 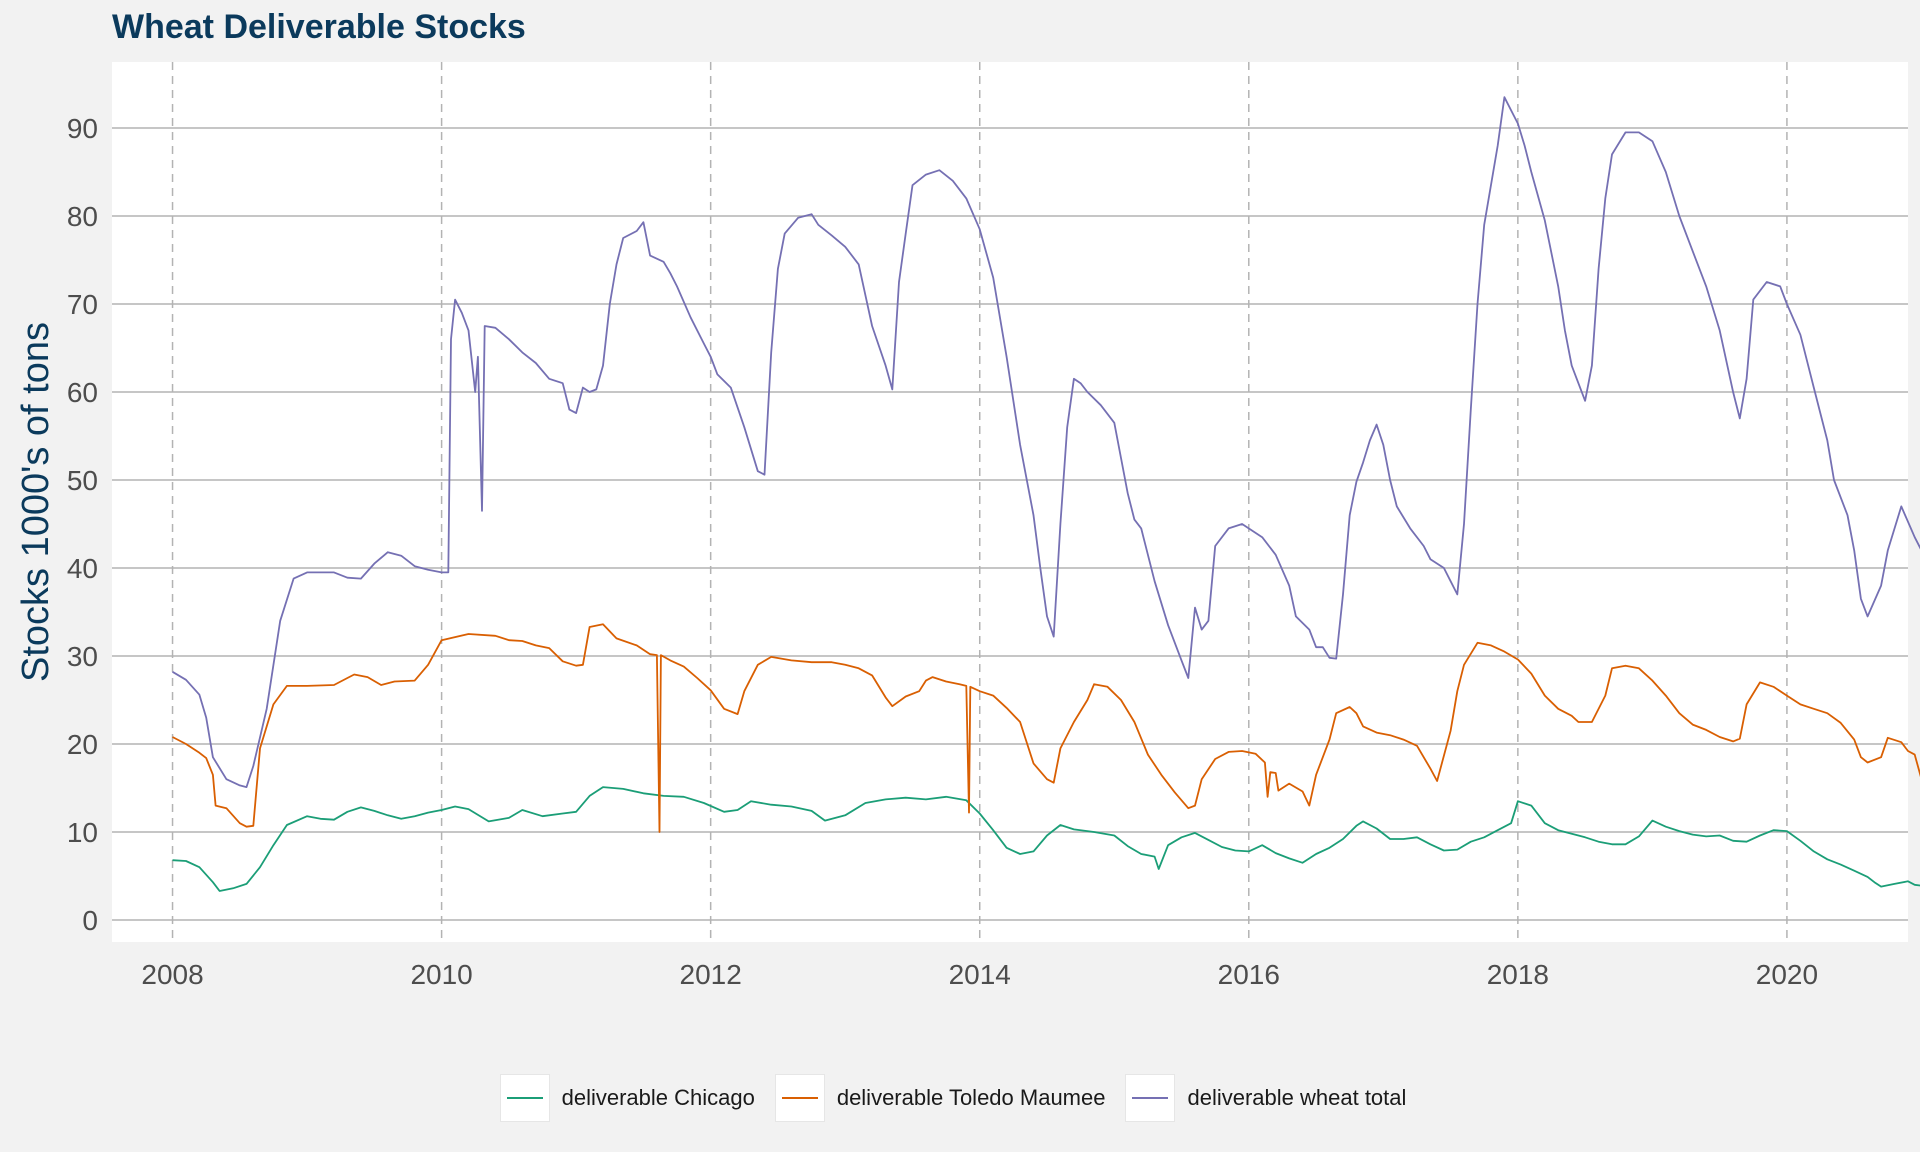 What do you see at coordinates (82, 832) in the screenshot?
I see `y-tick-label: 10` at bounding box center [82, 832].